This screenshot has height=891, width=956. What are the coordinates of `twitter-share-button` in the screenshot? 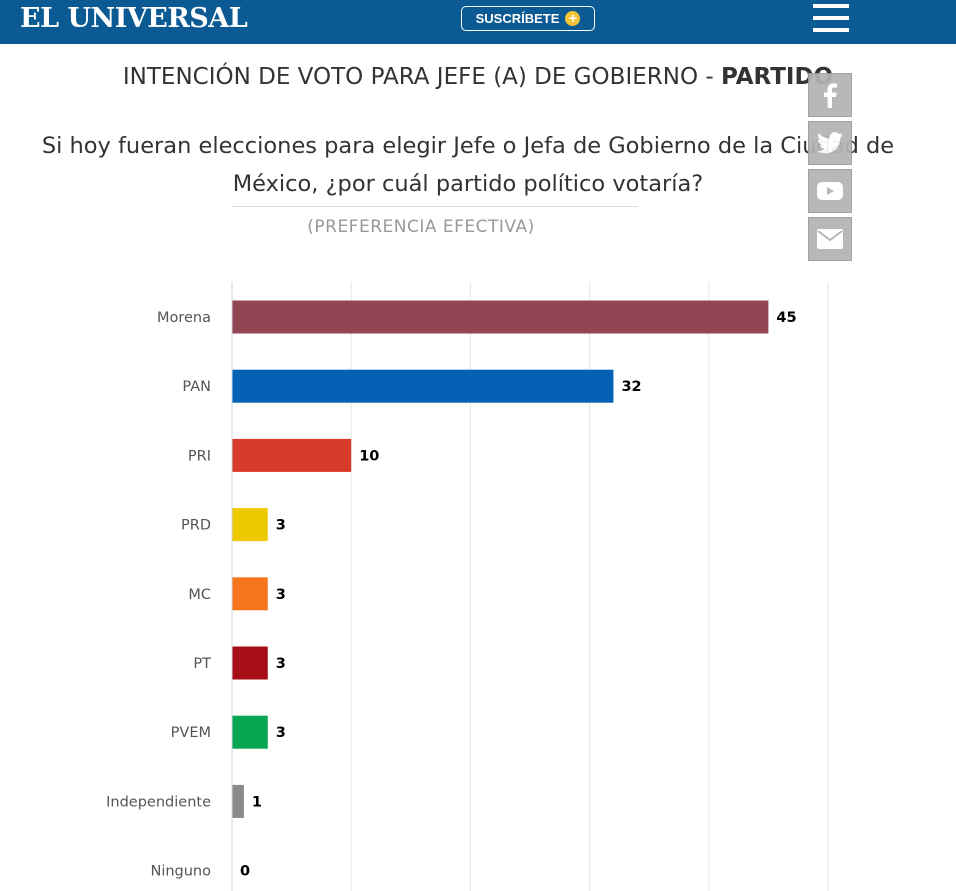 It's located at (830, 143).